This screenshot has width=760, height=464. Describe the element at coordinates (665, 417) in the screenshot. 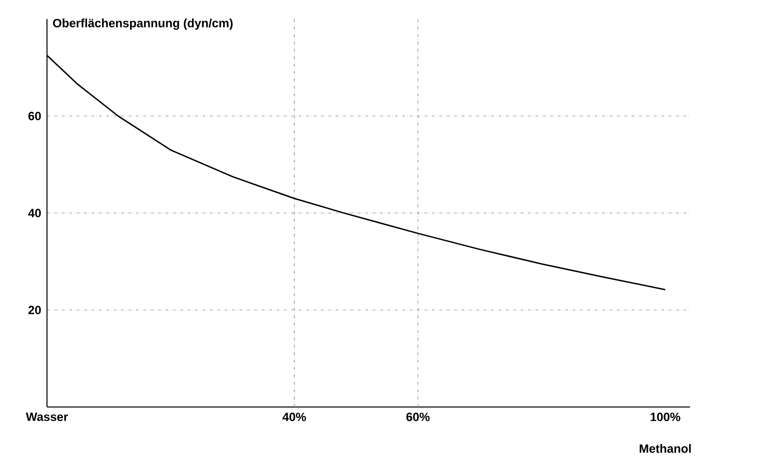

I see `x-tick-label: 100%` at that location.